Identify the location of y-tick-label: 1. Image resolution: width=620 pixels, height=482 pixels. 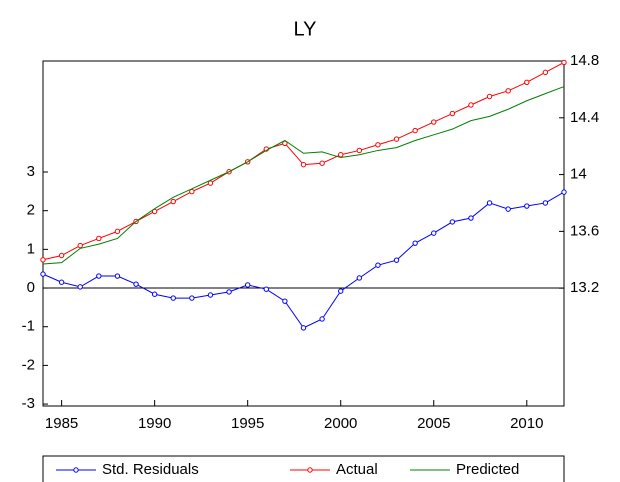
(31, 248).